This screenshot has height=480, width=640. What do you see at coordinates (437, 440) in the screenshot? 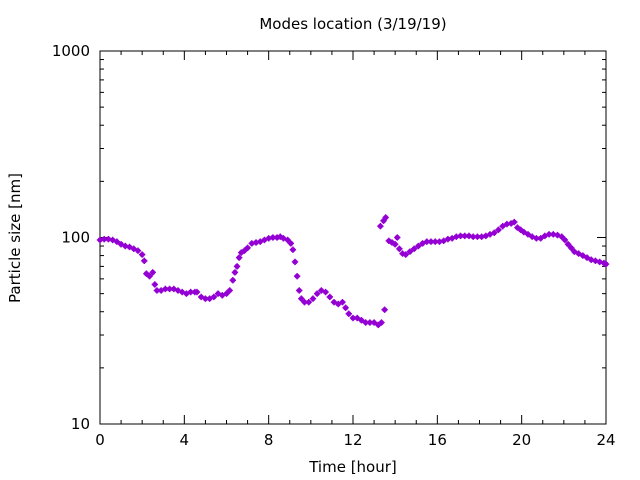
I see `x-tick-label: 16` at bounding box center [437, 440].